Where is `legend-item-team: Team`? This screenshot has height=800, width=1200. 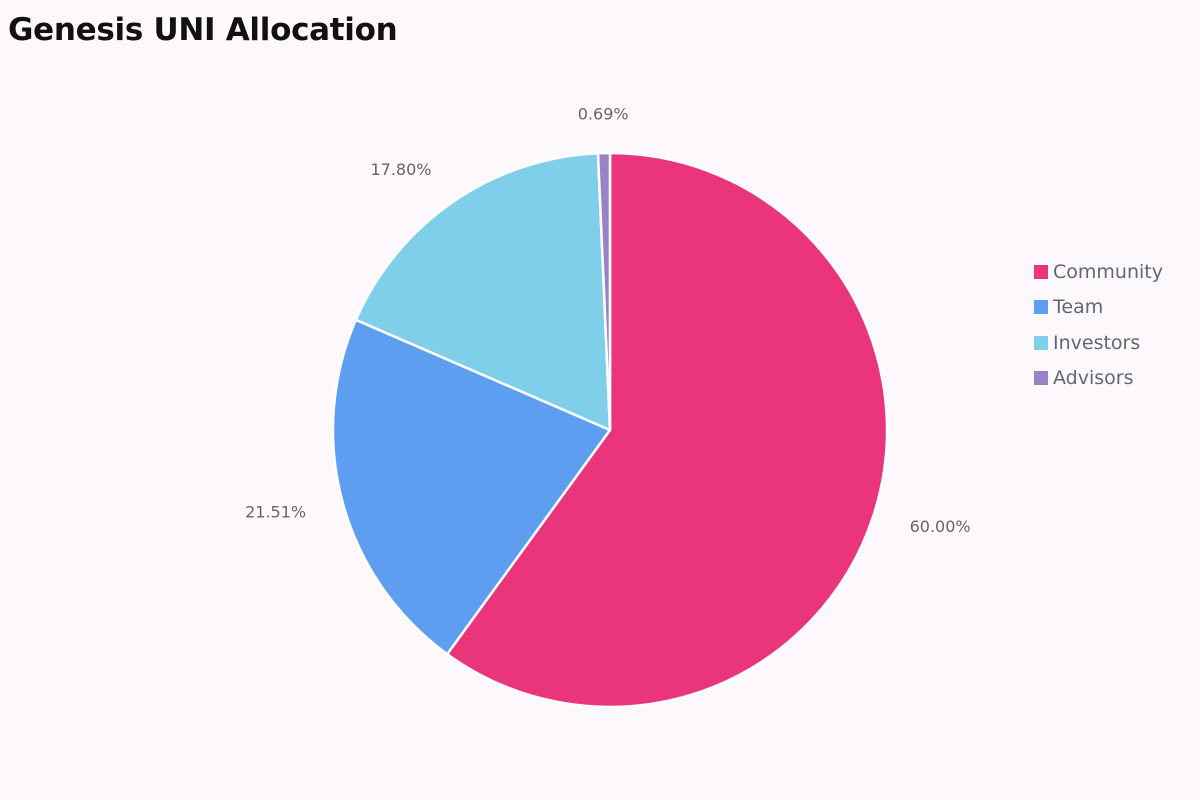 legend-item-team: Team is located at coordinates (1098, 308).